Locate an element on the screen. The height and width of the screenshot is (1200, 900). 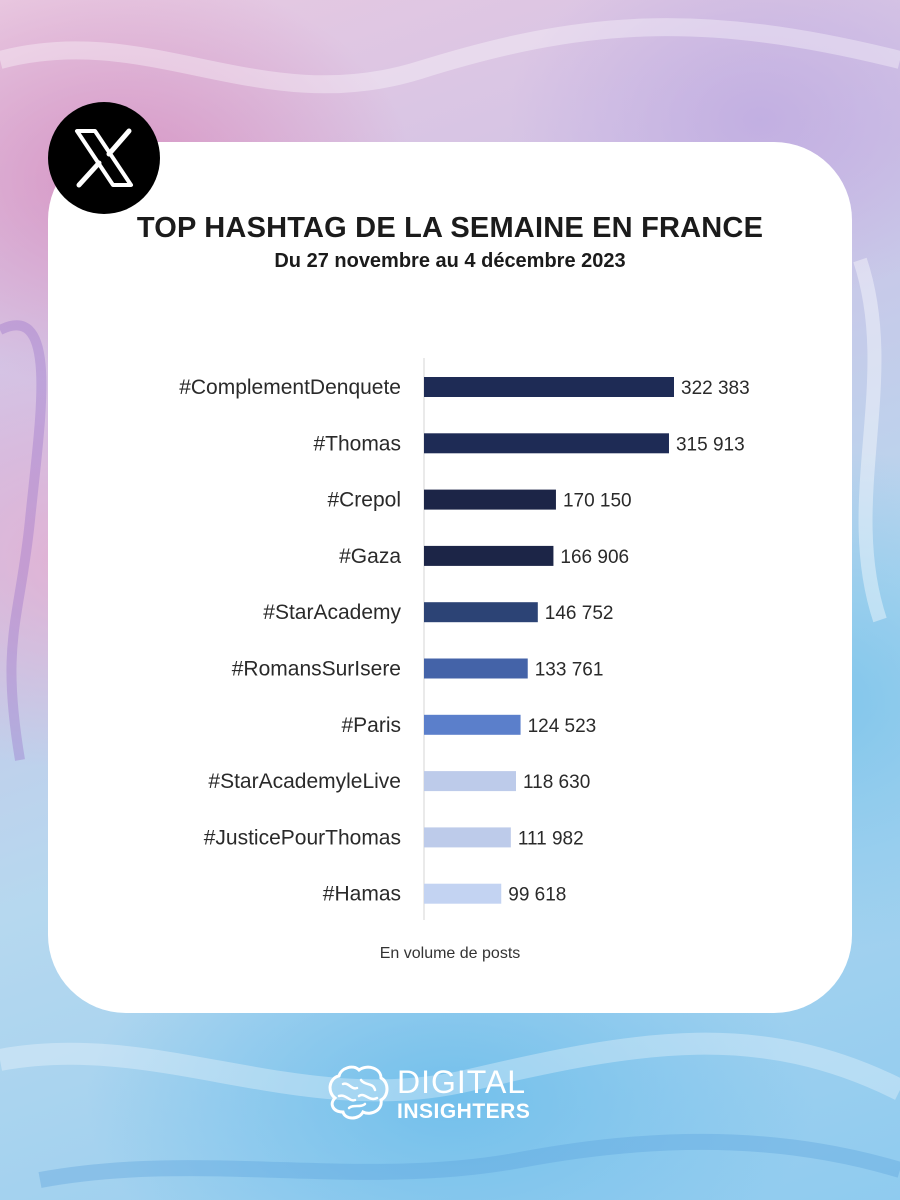
category-label: #JusticePourThomas is located at coordinates (302, 837).